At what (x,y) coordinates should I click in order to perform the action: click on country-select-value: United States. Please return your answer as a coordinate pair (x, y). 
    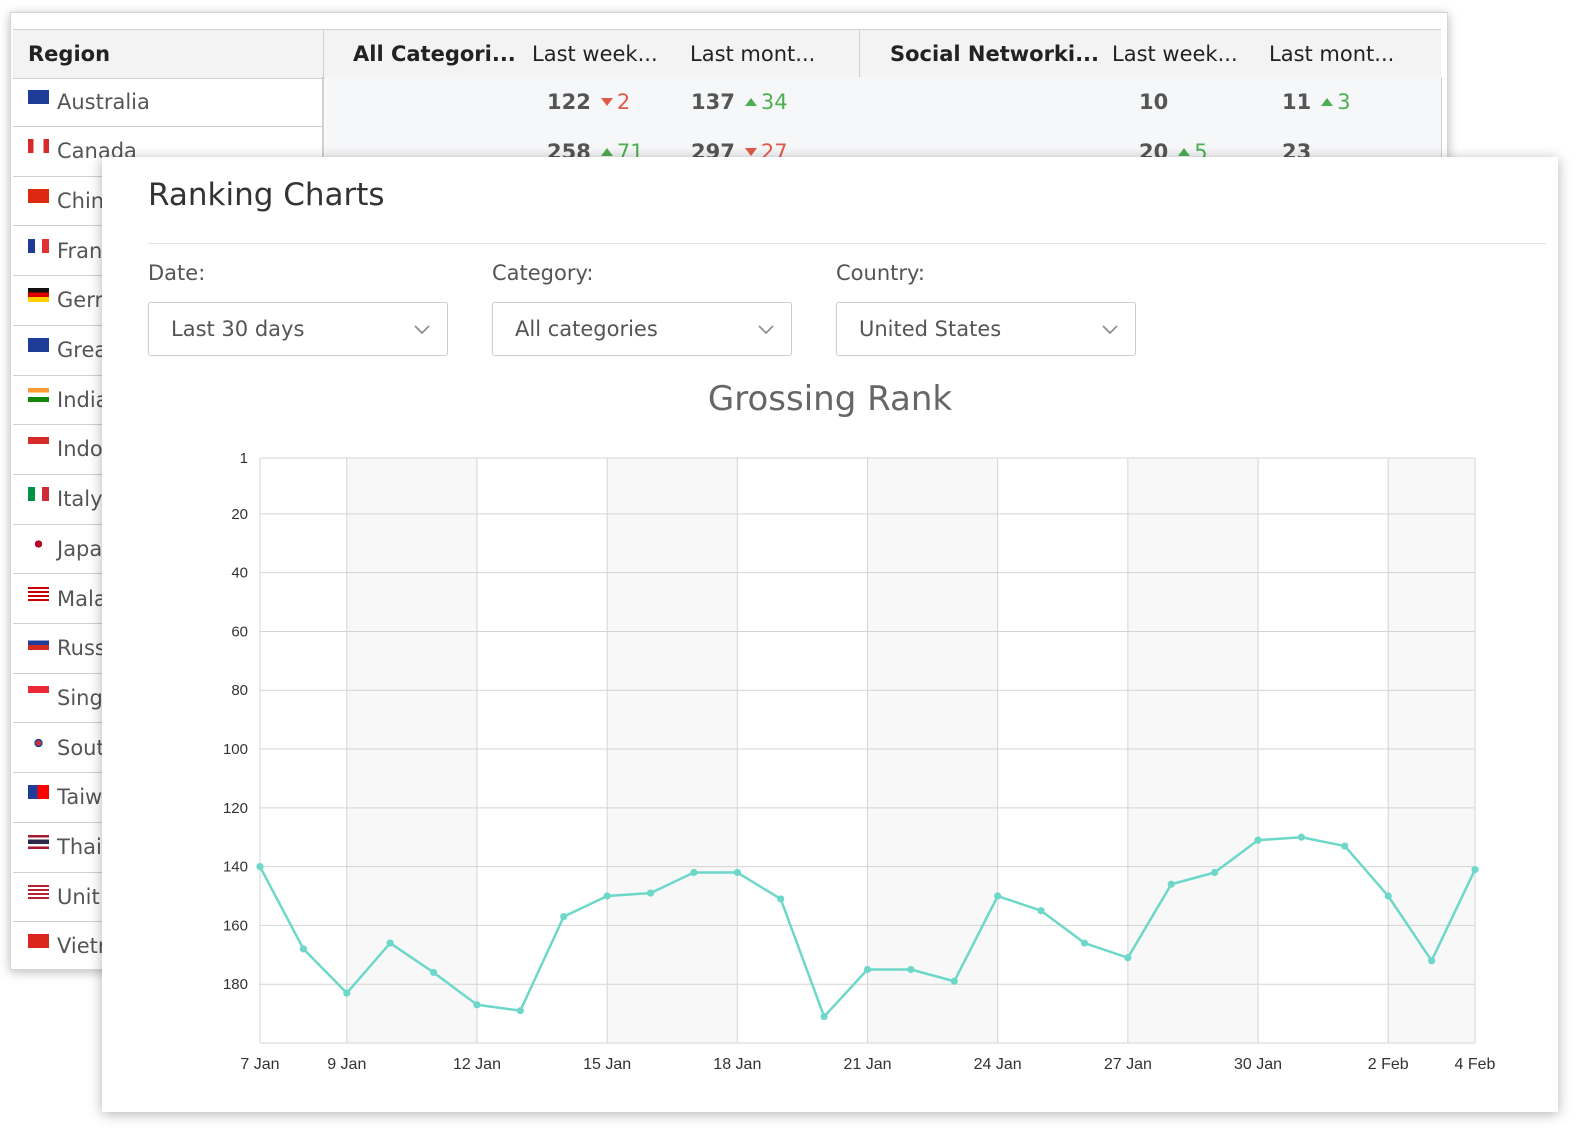
    Looking at the image, I should click on (930, 329).